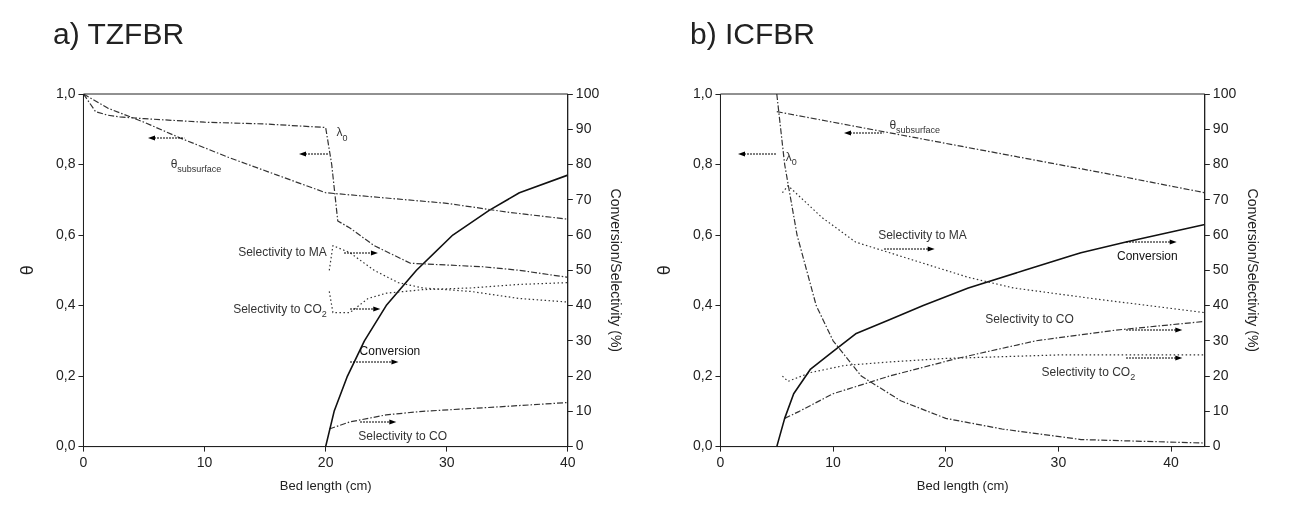  What do you see at coordinates (753, 34) in the screenshot?
I see `chart-title: b) ICFBR` at bounding box center [753, 34].